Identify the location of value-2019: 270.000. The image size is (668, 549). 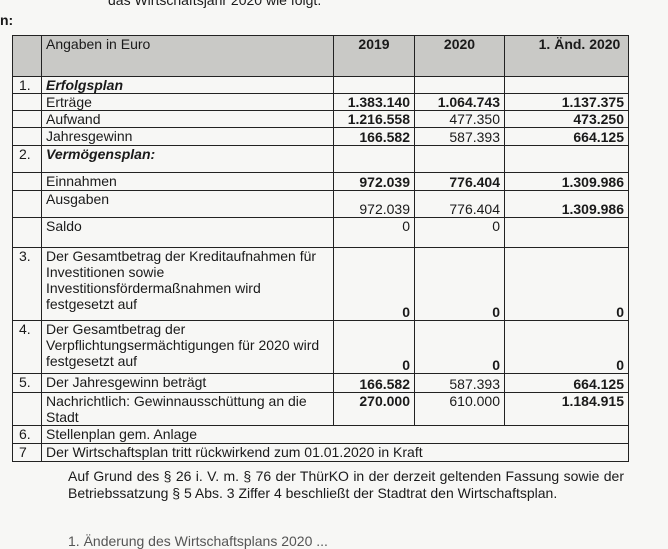
(374, 409).